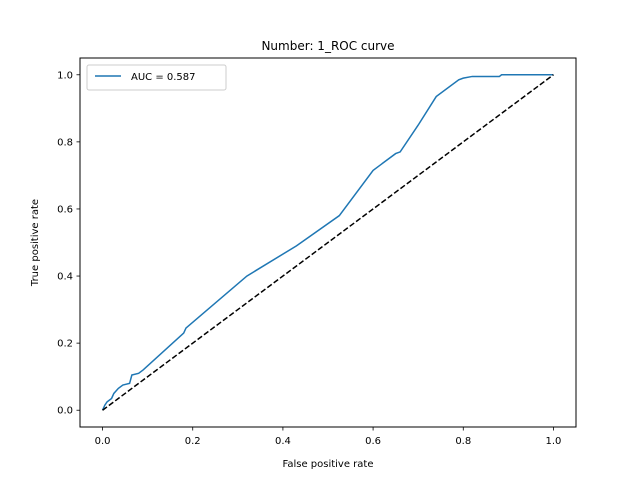 The image size is (640, 480). What do you see at coordinates (328, 464) in the screenshot?
I see `x-axis-label: False positive rate` at bounding box center [328, 464].